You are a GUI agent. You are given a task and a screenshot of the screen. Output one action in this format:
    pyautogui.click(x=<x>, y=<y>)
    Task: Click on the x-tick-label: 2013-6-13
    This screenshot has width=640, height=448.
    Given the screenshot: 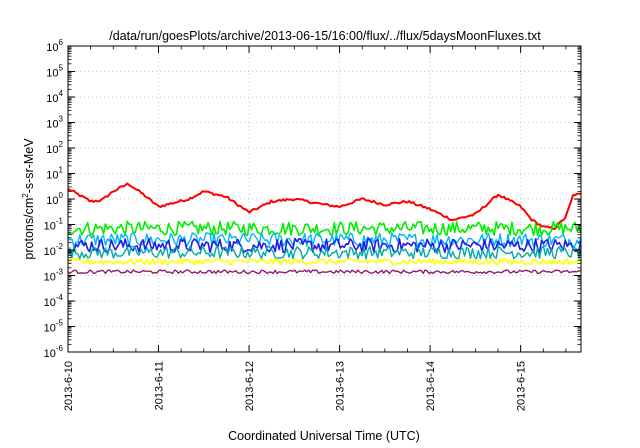 What is the action you would take?
    pyautogui.click(x=341, y=386)
    